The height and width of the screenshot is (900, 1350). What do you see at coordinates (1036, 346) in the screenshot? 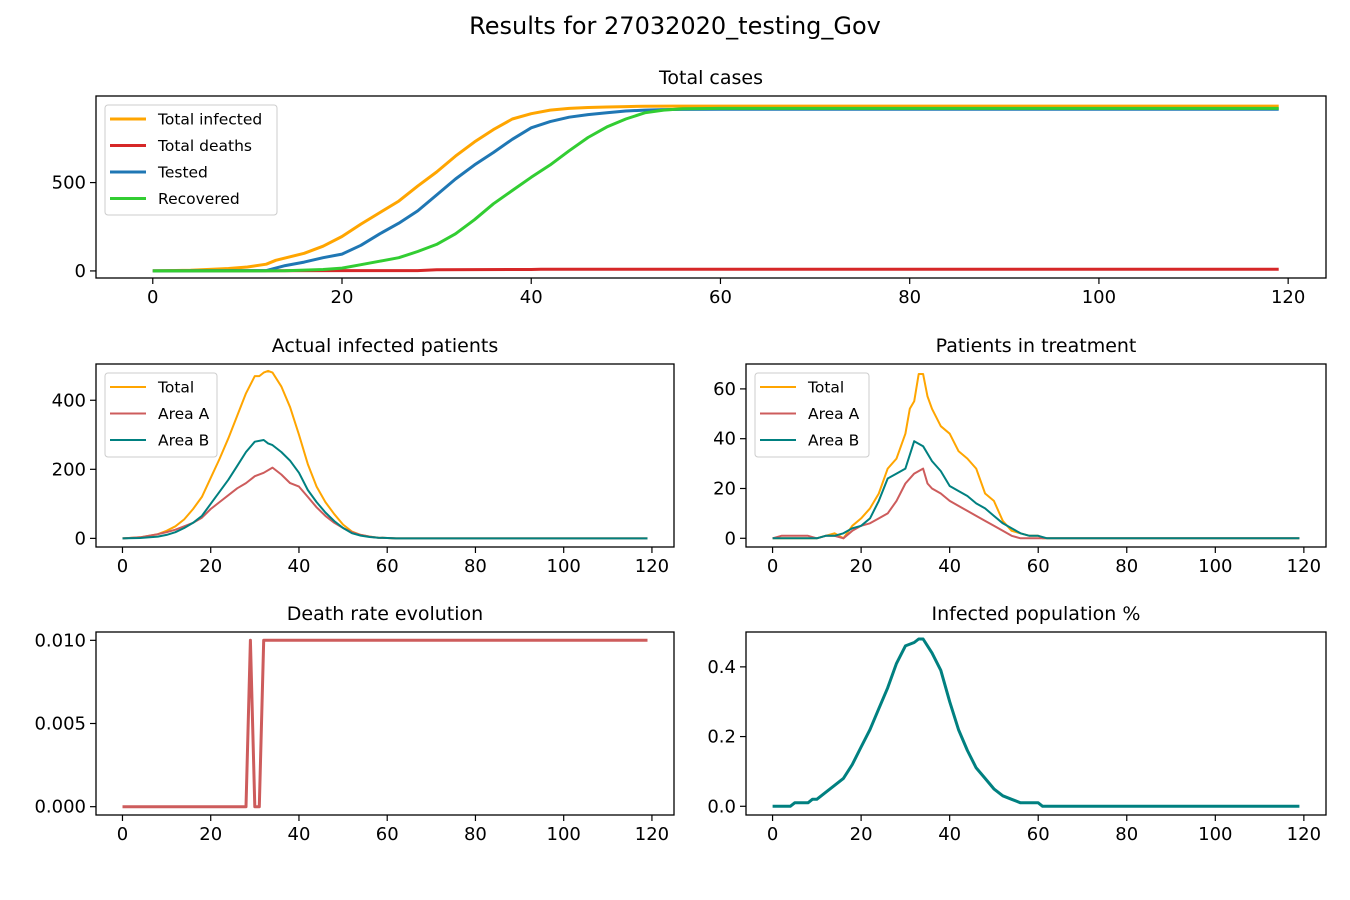
I see `chart-title: Patients in treatment` at bounding box center [1036, 346].